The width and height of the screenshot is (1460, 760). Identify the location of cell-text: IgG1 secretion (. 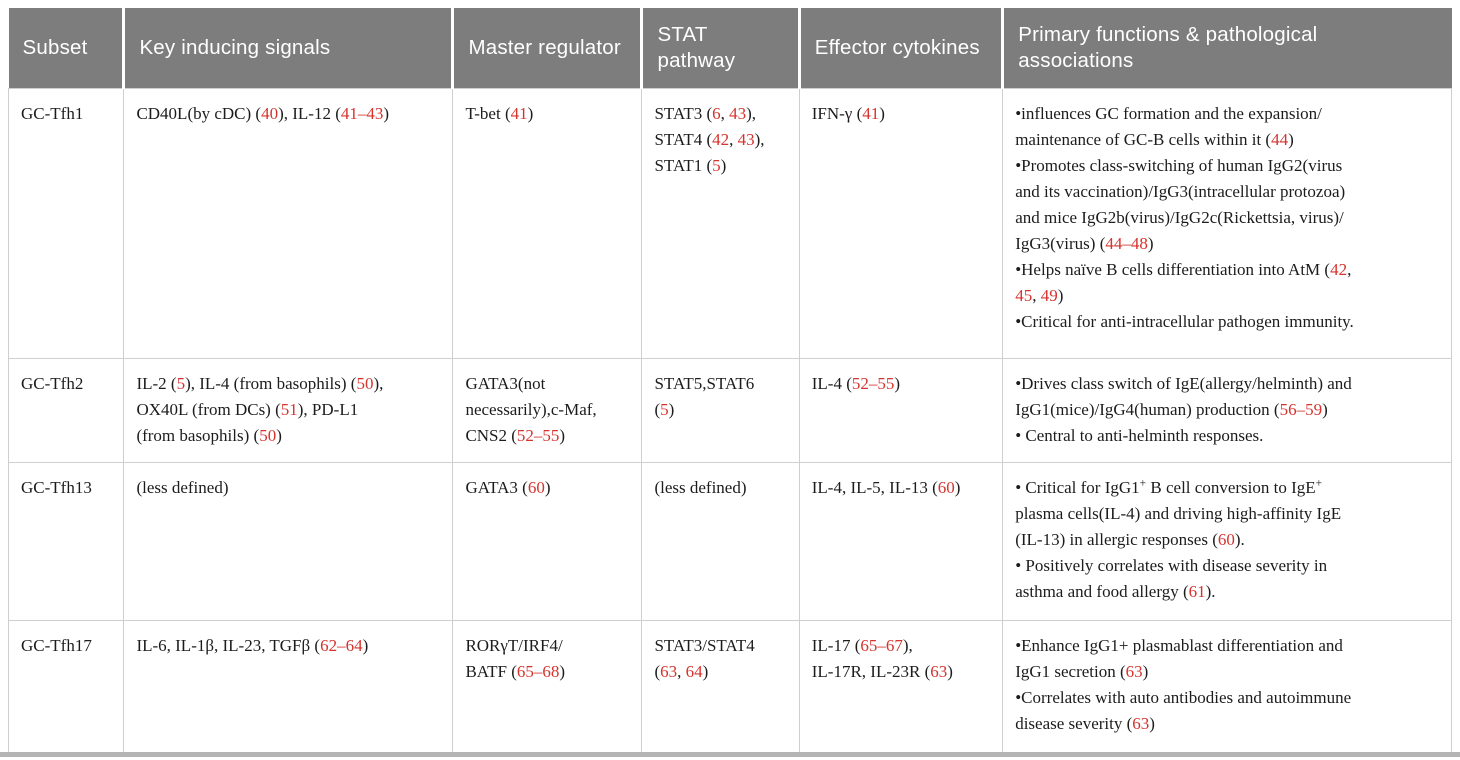
(1070, 671).